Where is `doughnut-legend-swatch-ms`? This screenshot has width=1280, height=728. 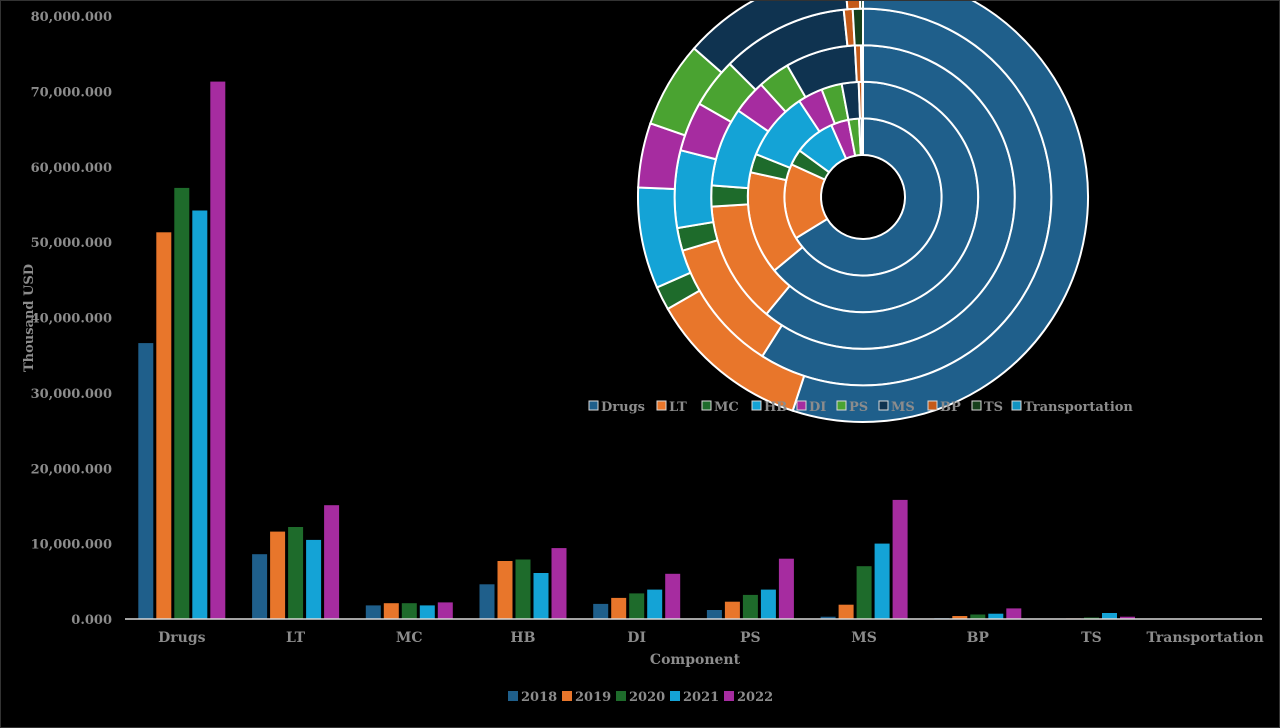
doughnut-legend-swatch-ms is located at coordinates (883, 405).